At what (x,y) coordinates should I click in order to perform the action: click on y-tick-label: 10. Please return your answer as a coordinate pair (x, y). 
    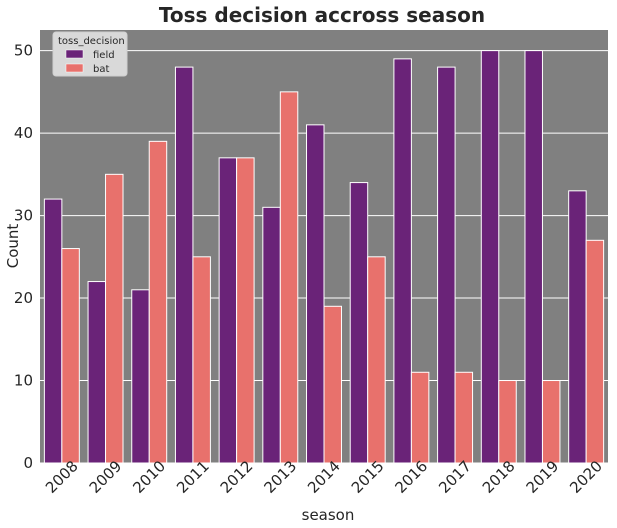
    Looking at the image, I should click on (23, 381).